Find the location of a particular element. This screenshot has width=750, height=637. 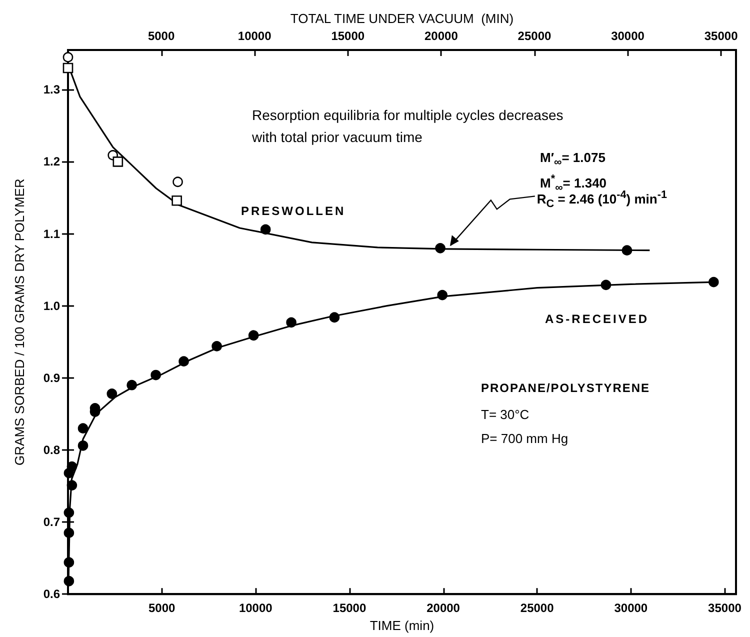

x2-tick-label: 35000 is located at coordinates (721, 36).